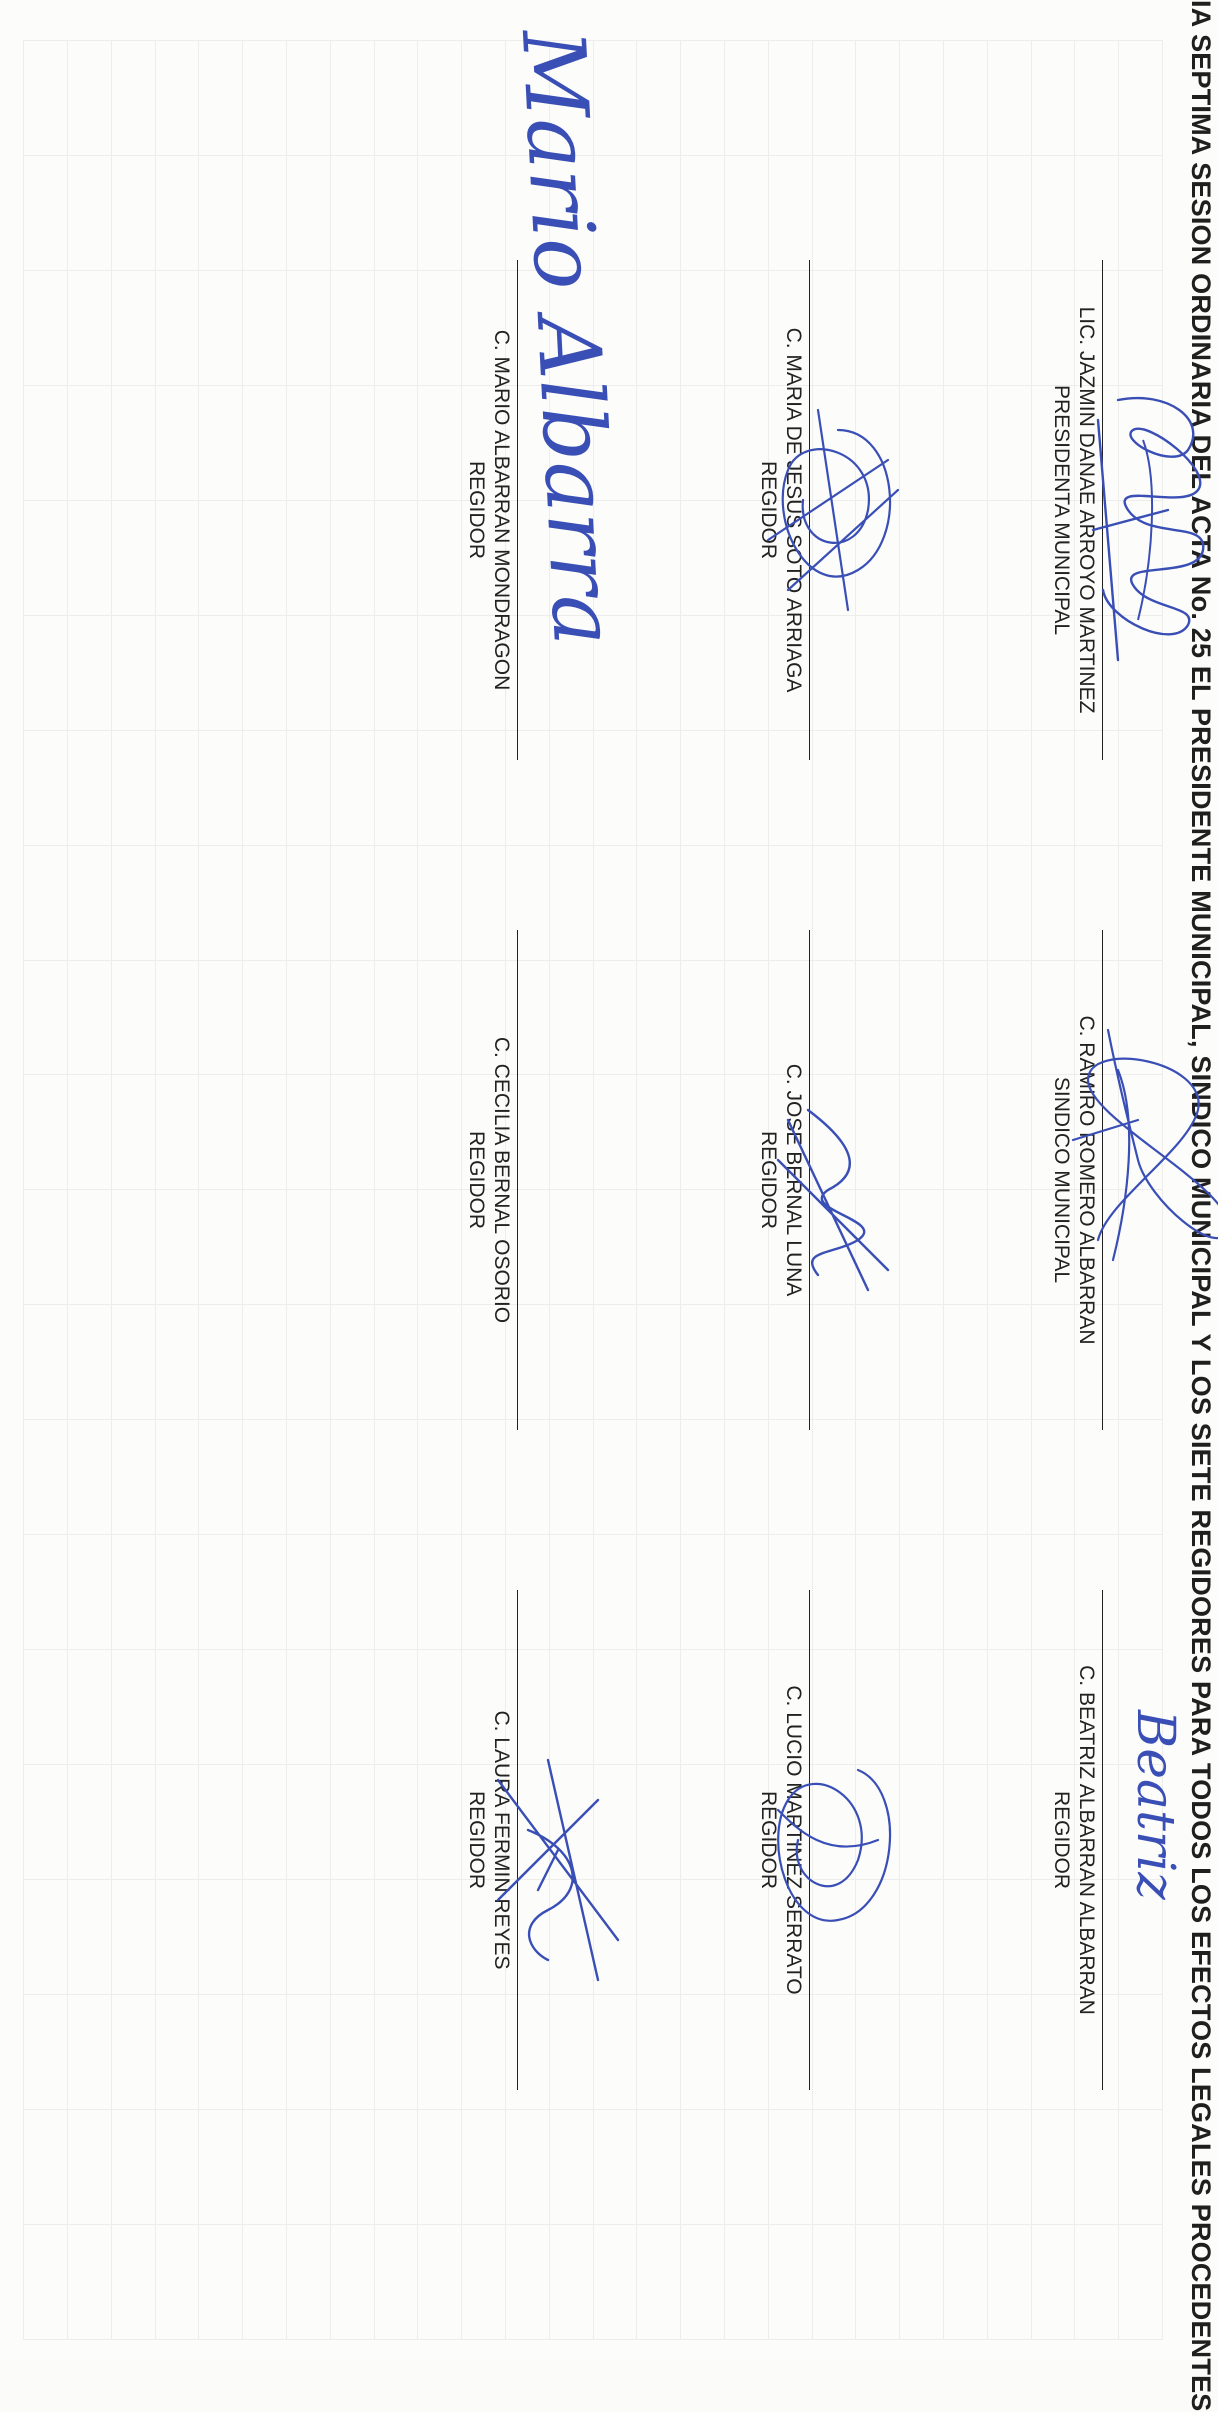 The height and width of the screenshot is (2412, 1218). Describe the element at coordinates (809, 1180) in the screenshot. I see `signature-line` at that location.